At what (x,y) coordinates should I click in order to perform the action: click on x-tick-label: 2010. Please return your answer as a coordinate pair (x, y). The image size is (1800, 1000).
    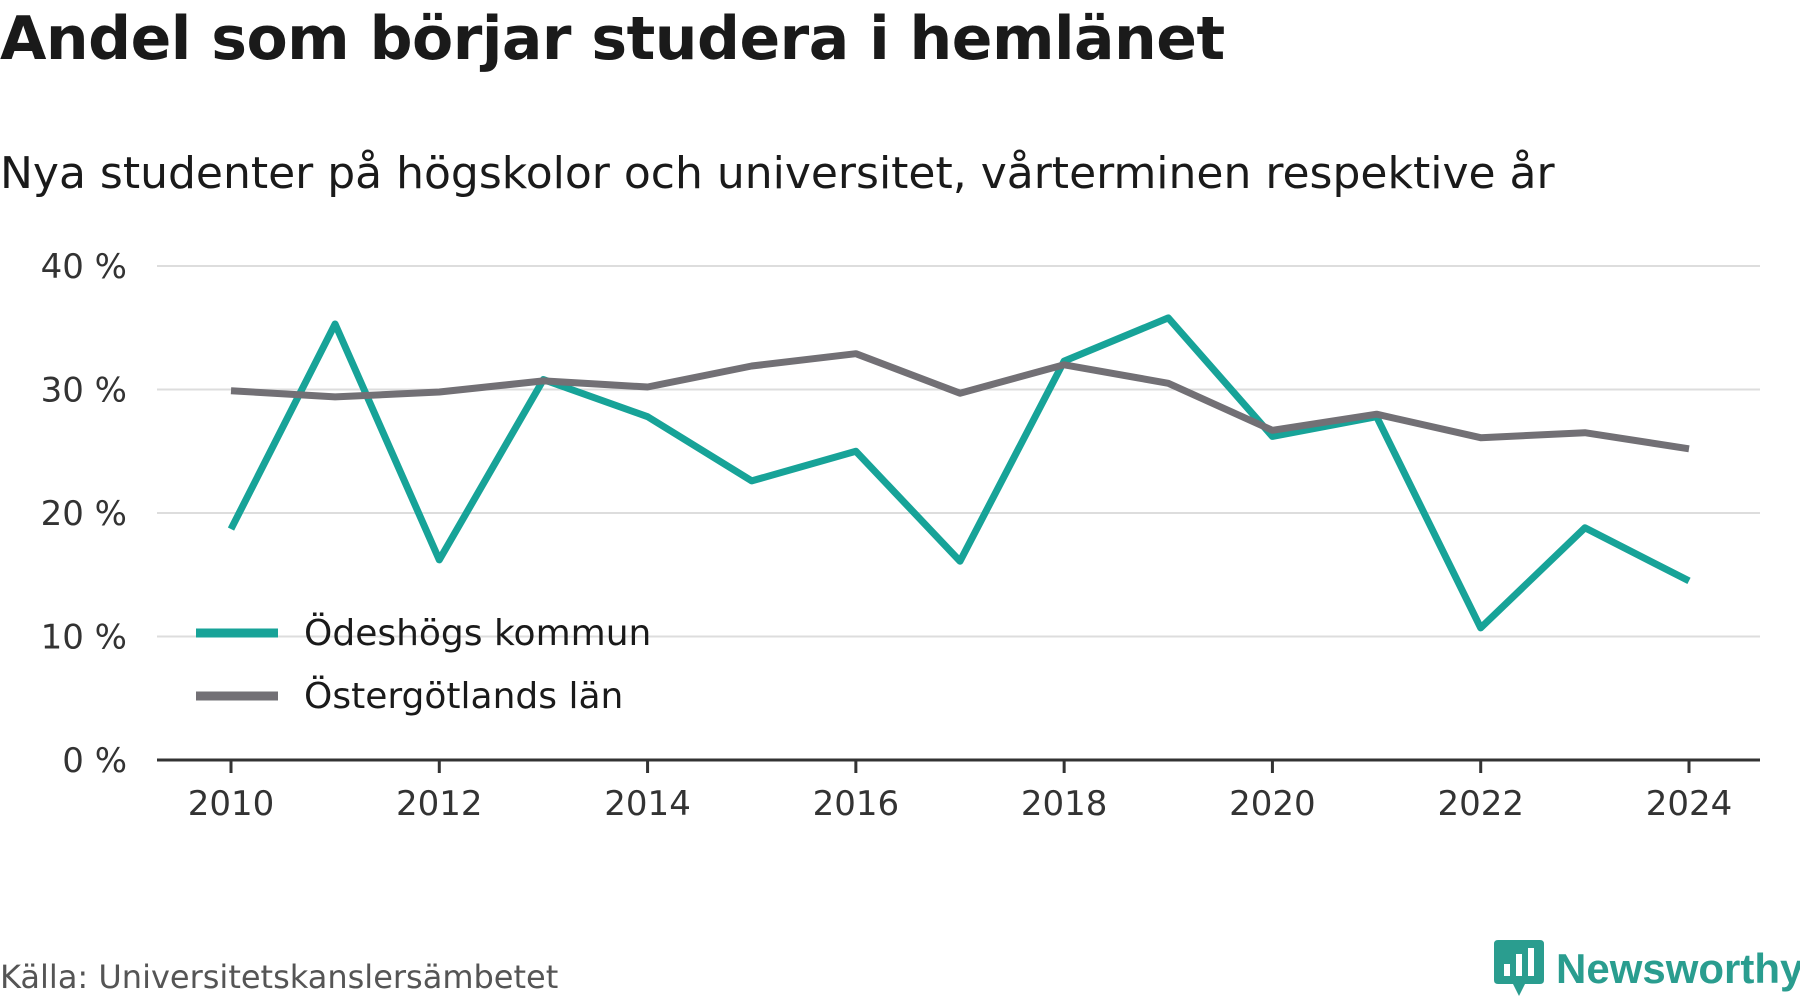
    Looking at the image, I should click on (231, 804).